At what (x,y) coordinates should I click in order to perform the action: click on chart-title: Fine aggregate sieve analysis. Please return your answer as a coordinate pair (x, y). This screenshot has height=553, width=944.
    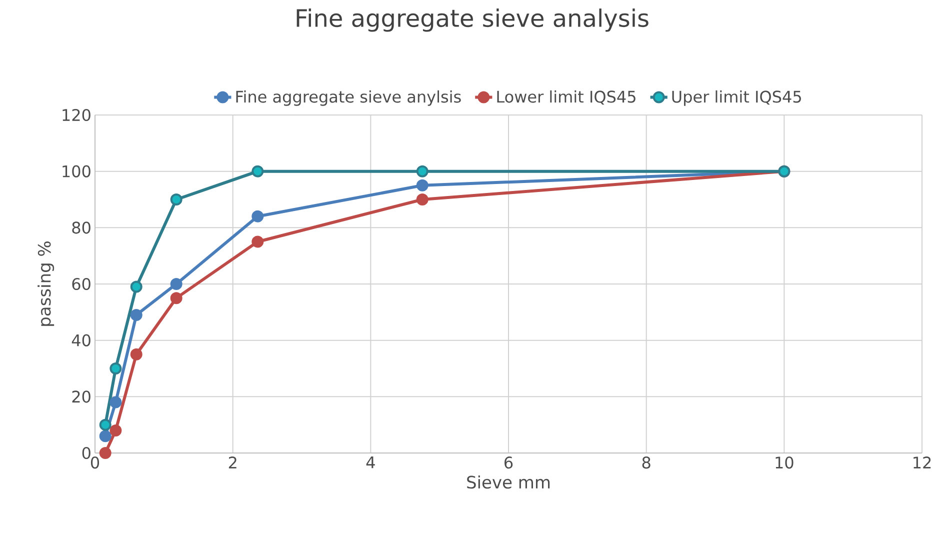
    Looking at the image, I should click on (472, 20).